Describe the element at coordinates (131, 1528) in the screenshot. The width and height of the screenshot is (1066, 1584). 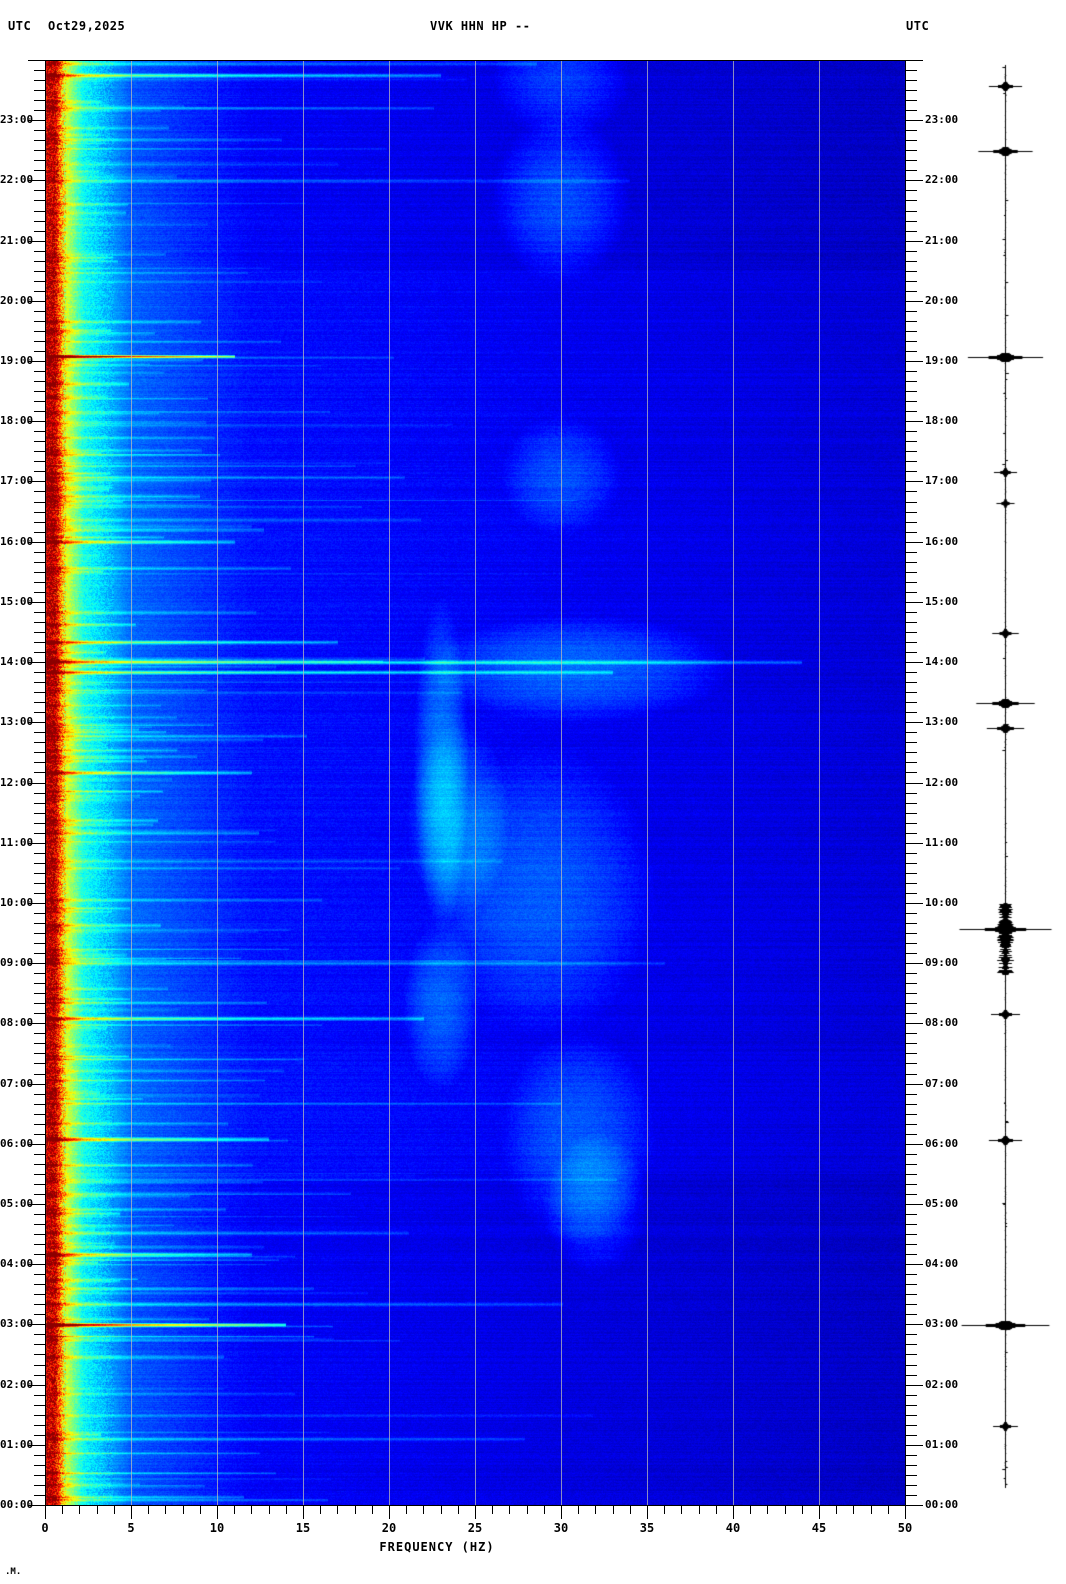
I see `x-label-5: 5` at that location.